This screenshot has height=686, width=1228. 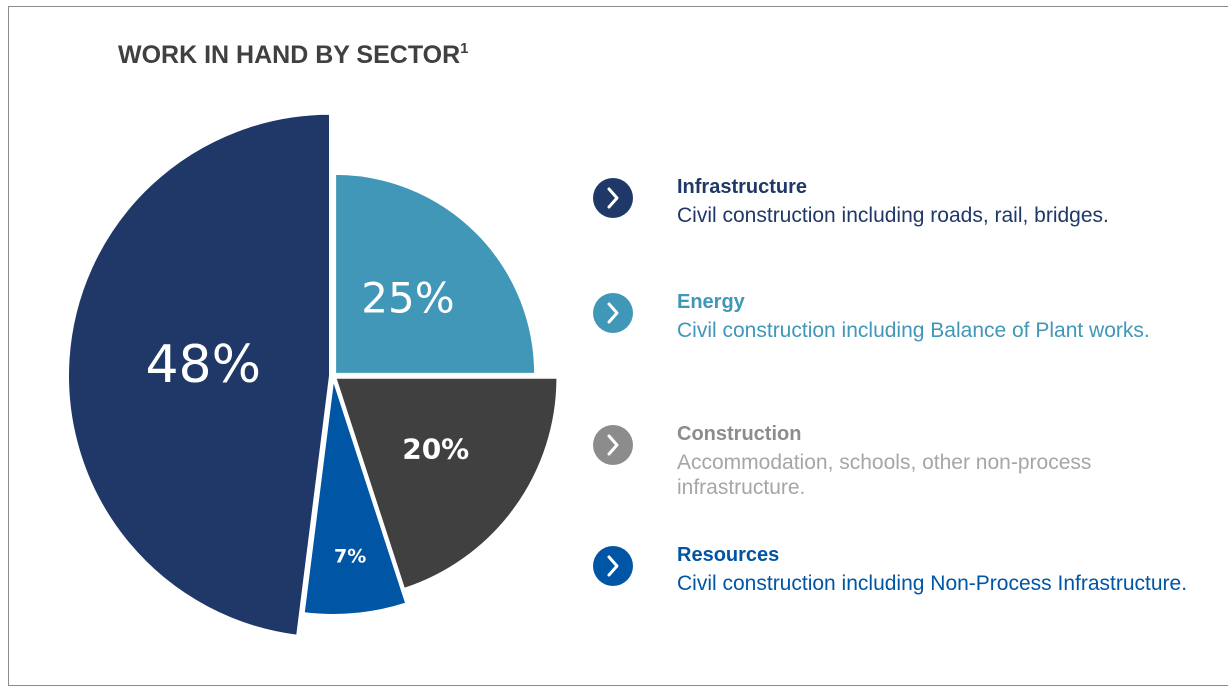 What do you see at coordinates (711, 302) in the screenshot?
I see `legend-heading: Energy` at bounding box center [711, 302].